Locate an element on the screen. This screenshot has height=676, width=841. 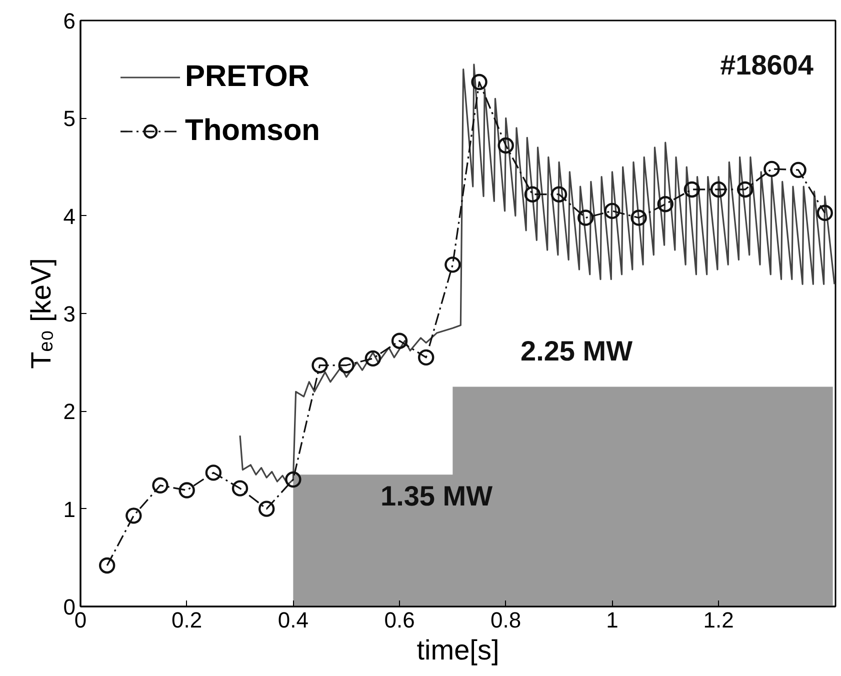
y-tick-label: 5 is located at coordinates (69, 119).